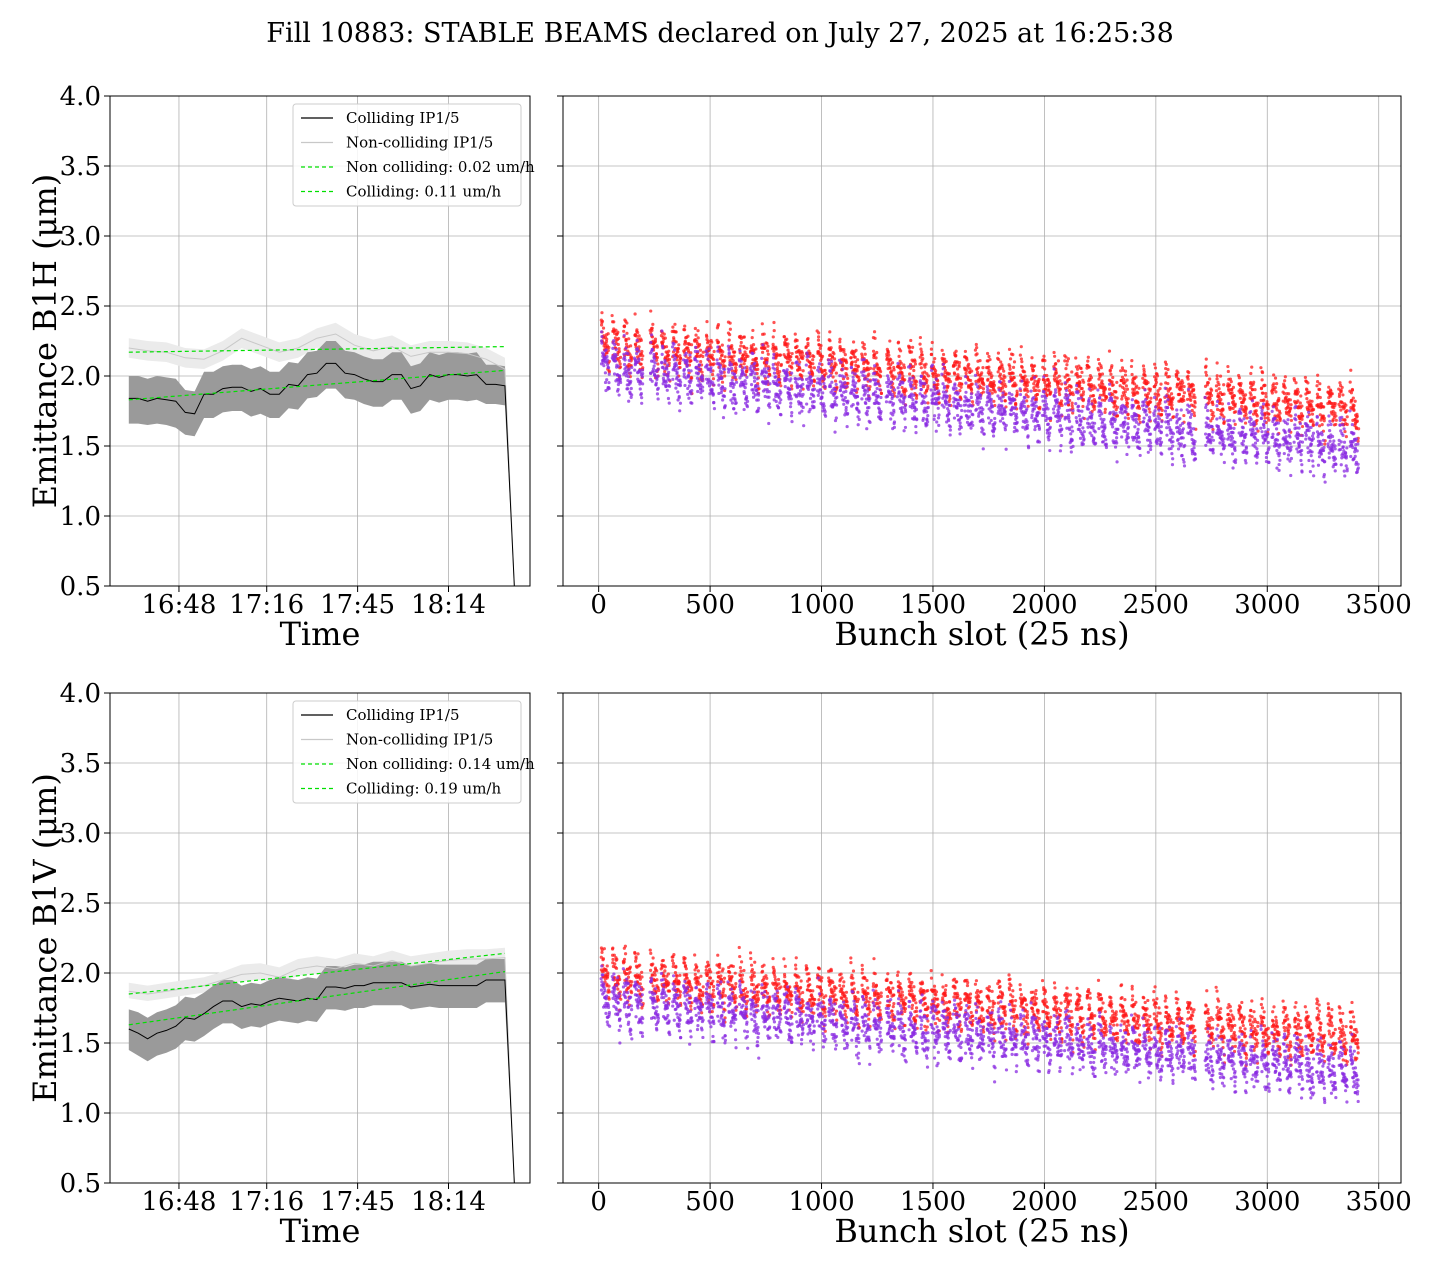  I want to click on y-axis-label: Emittance B1V (μm), so click(45, 938).